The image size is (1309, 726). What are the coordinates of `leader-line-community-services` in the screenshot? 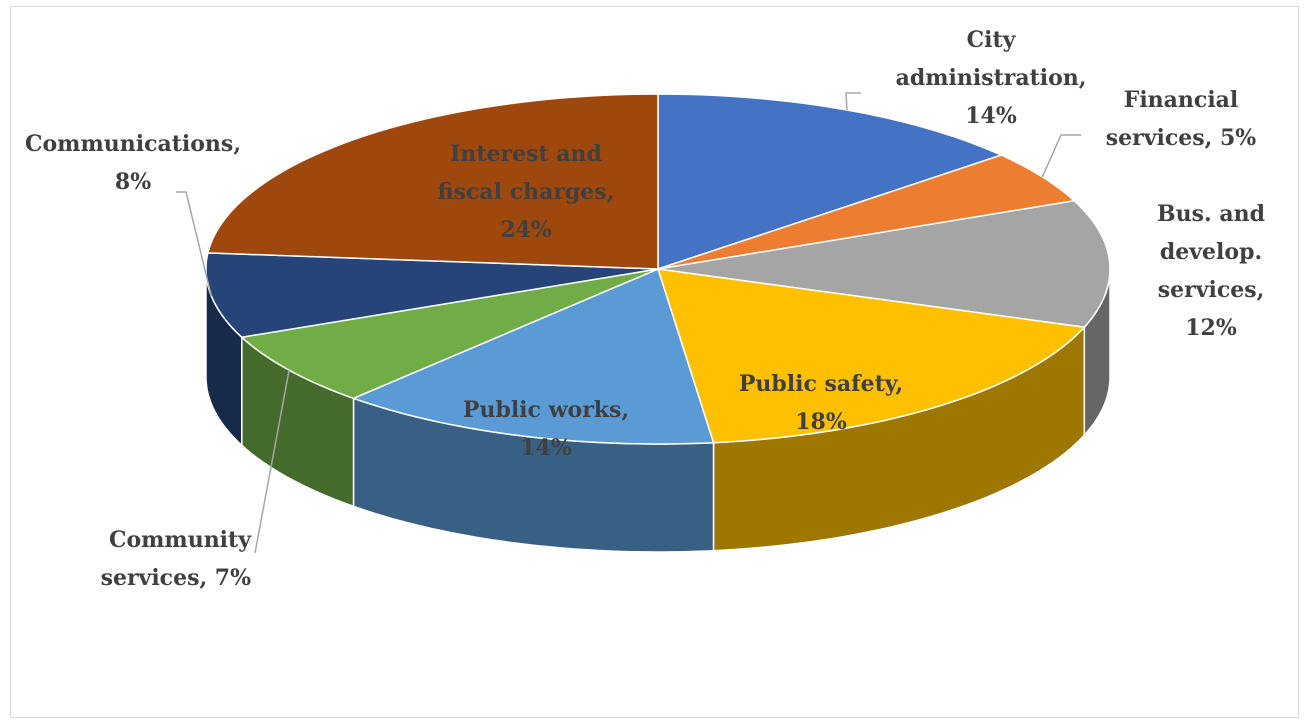 It's located at (272, 461).